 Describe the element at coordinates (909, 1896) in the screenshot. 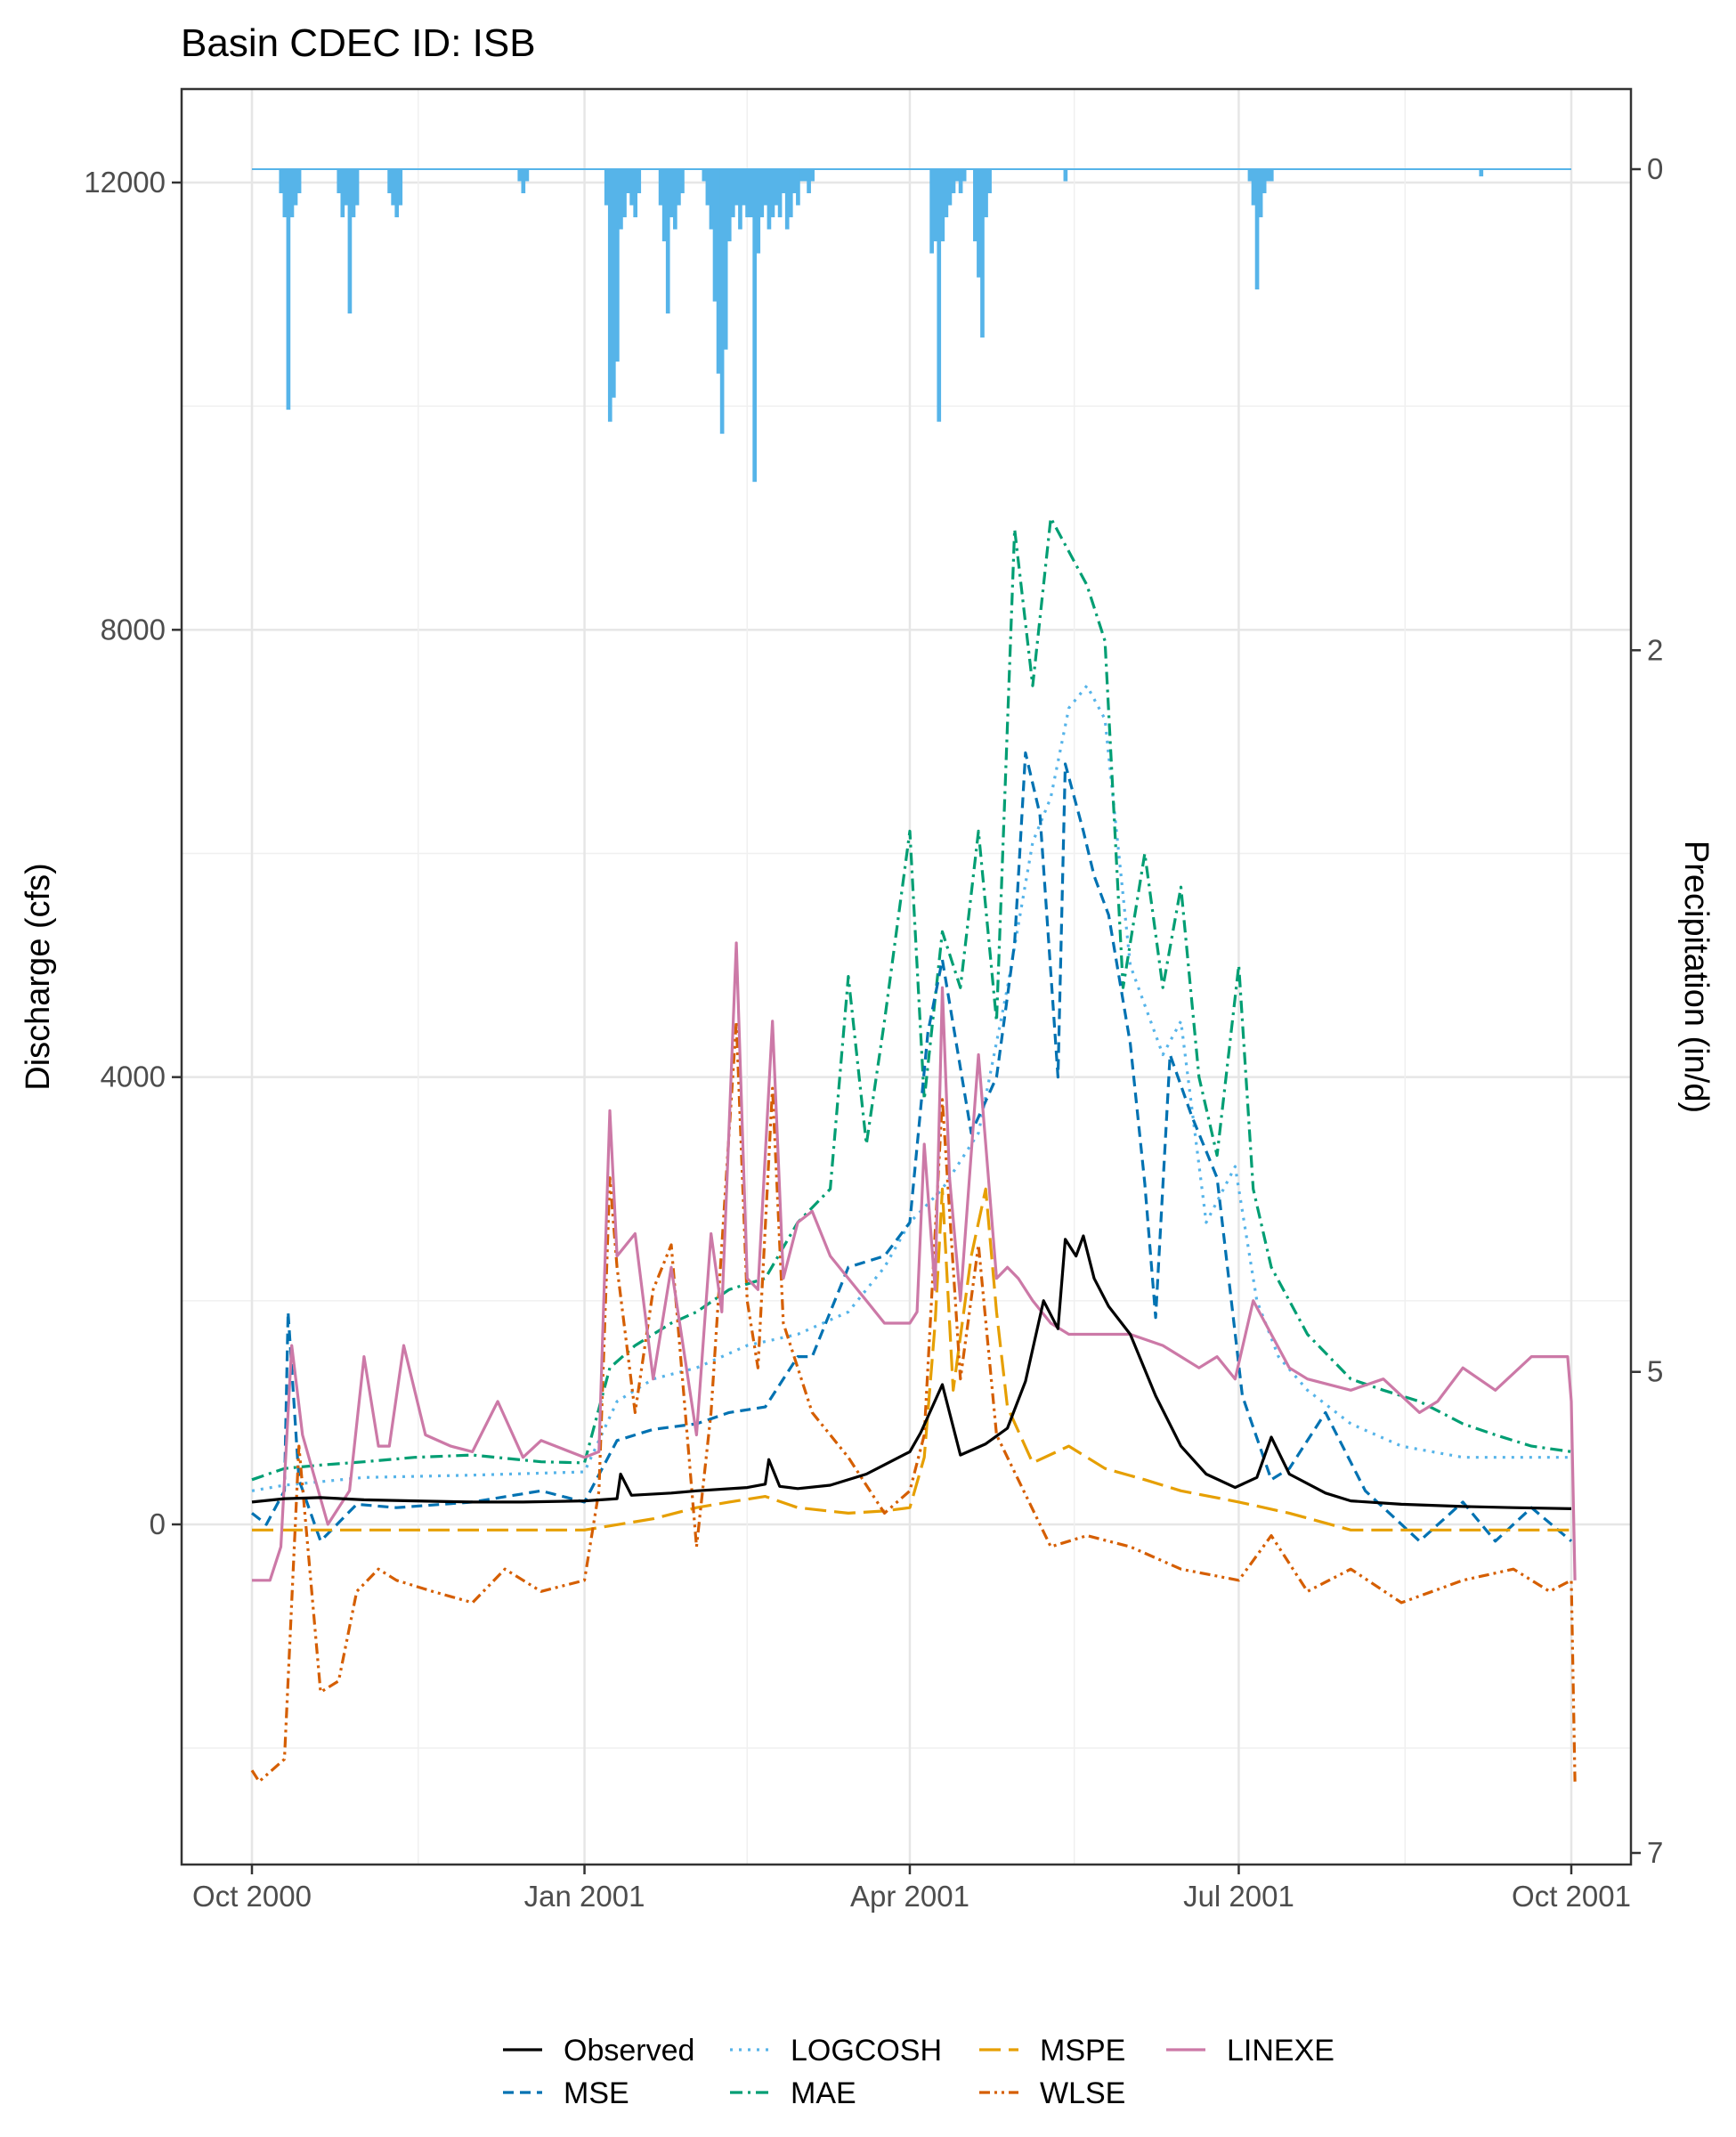

I see `x-tick-label: Apr 2001` at that location.